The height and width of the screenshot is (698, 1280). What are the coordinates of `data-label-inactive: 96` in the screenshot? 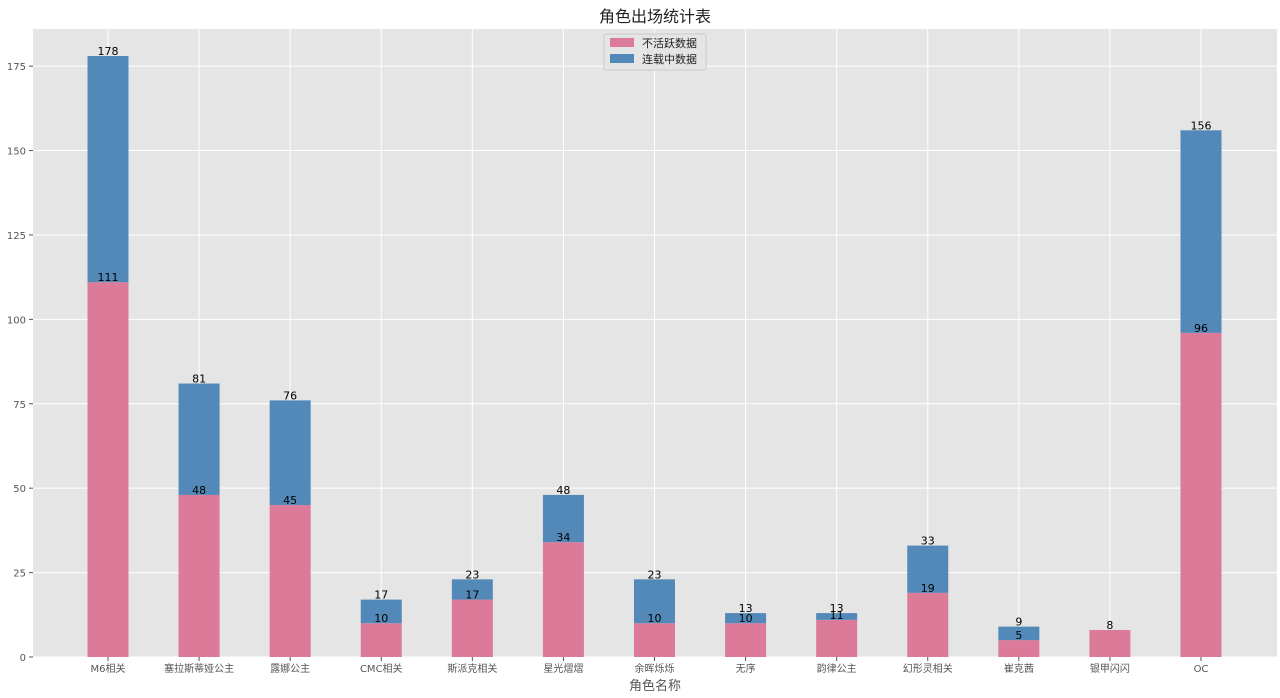 It's located at (1201, 328).